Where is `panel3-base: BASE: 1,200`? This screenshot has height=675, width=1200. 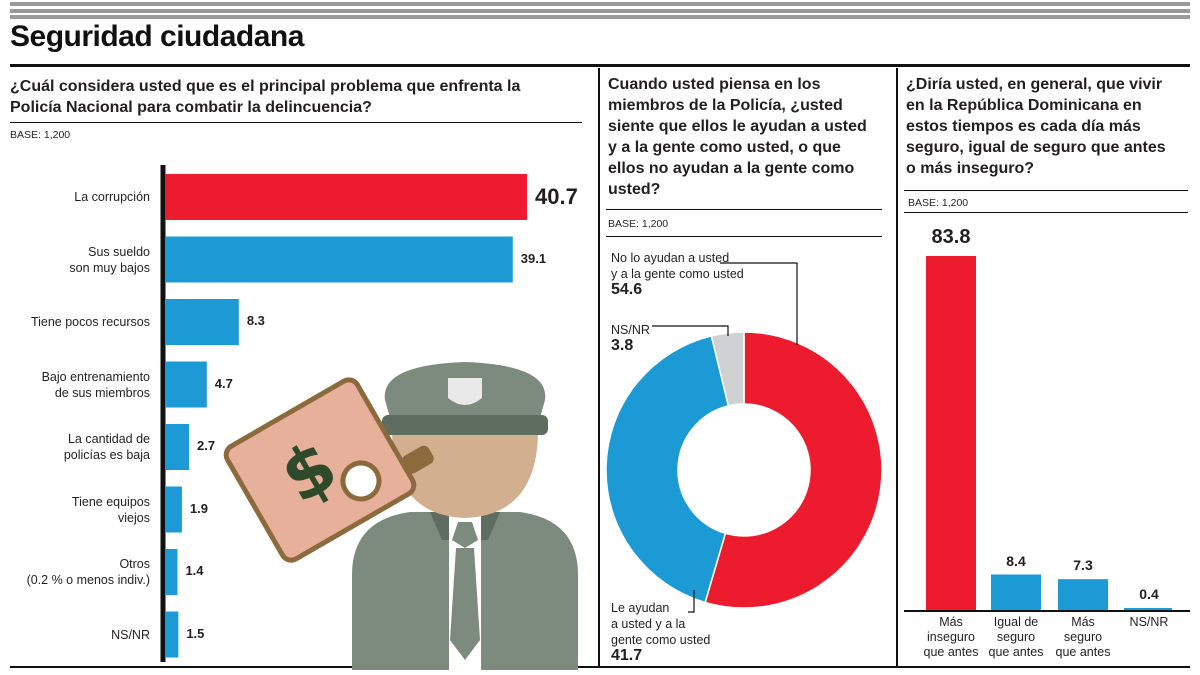
panel3-base: BASE: 1,200 is located at coordinates (938, 203).